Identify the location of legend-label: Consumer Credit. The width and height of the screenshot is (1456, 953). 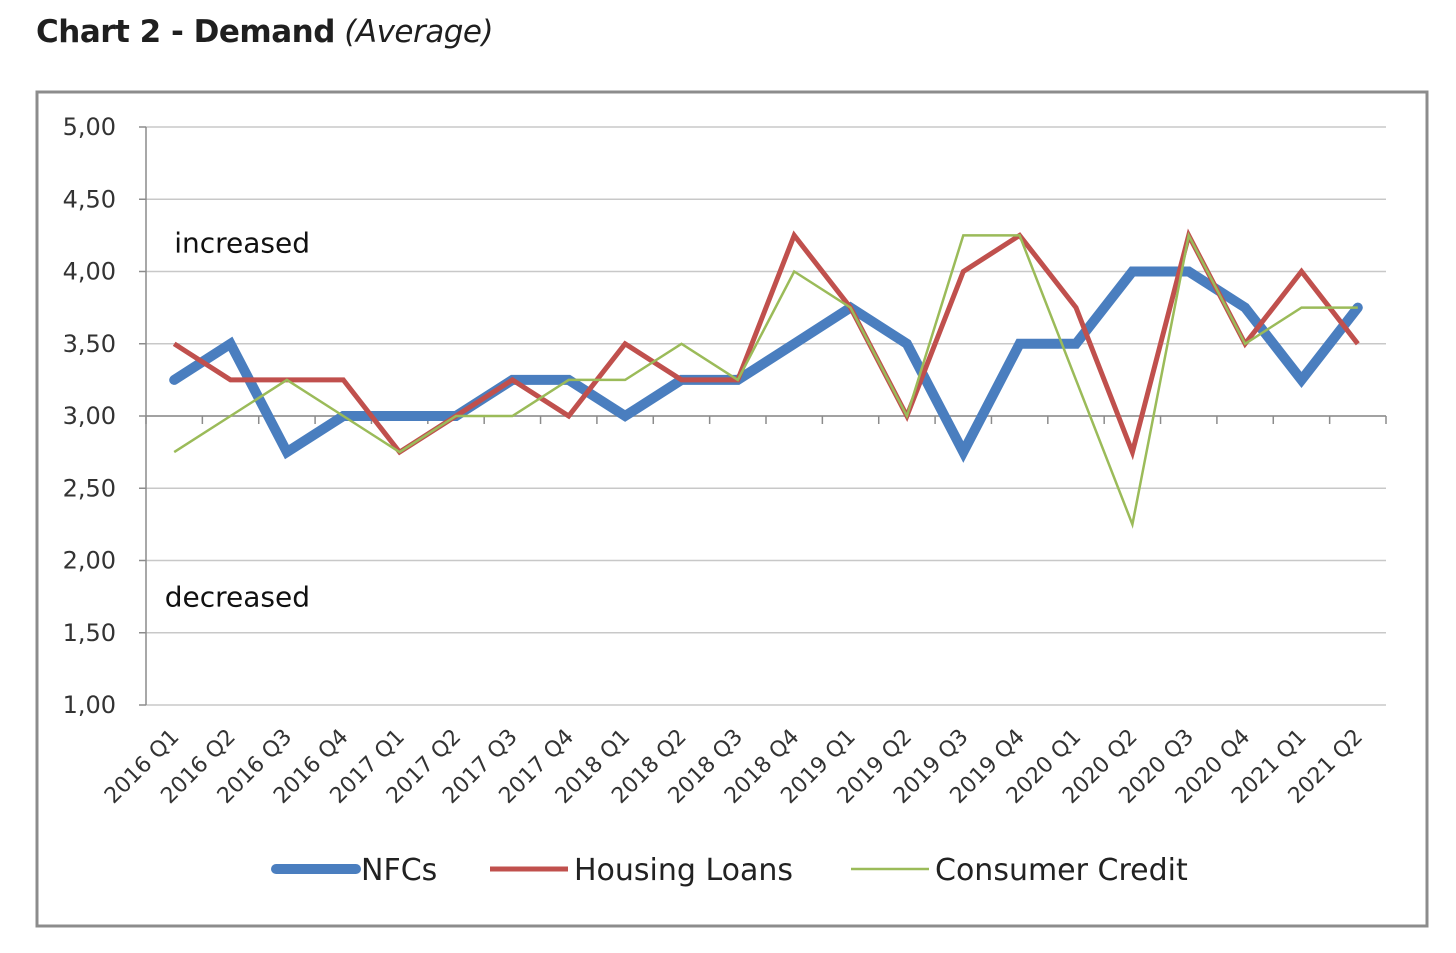
(1061, 870).